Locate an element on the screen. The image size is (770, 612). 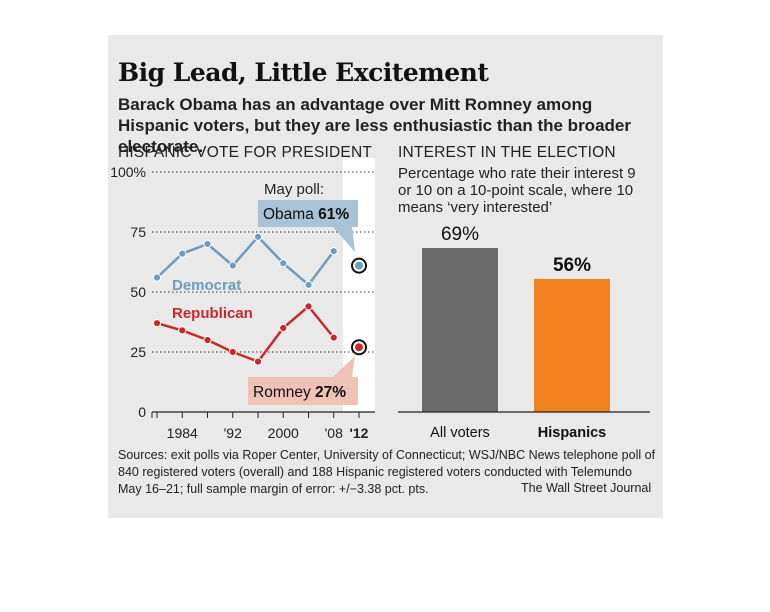
series-label-democrat: Democrat is located at coordinates (206, 285).